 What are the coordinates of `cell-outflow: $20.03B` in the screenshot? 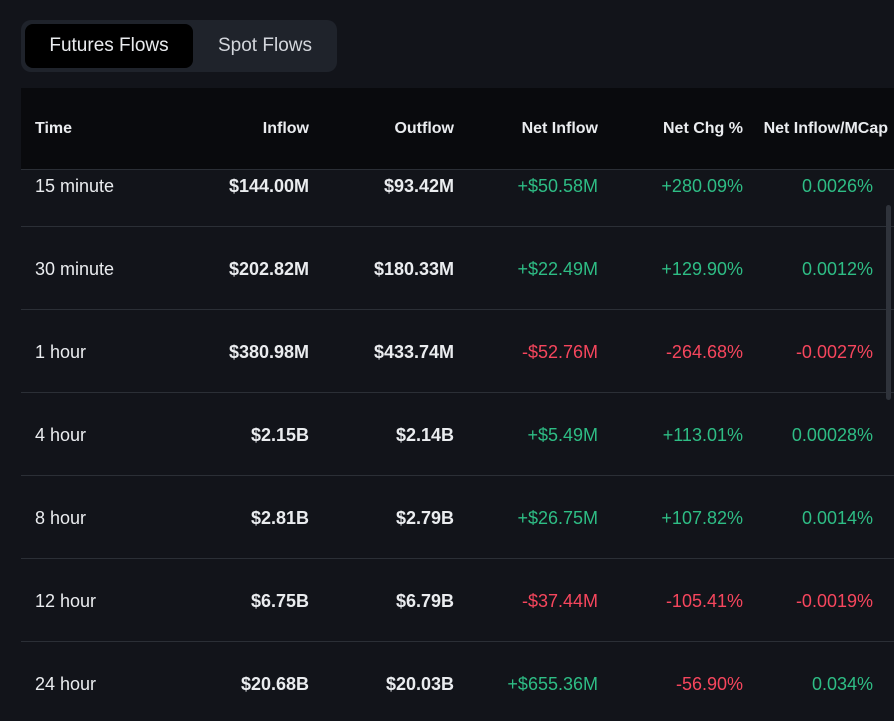 It's located at (419, 684).